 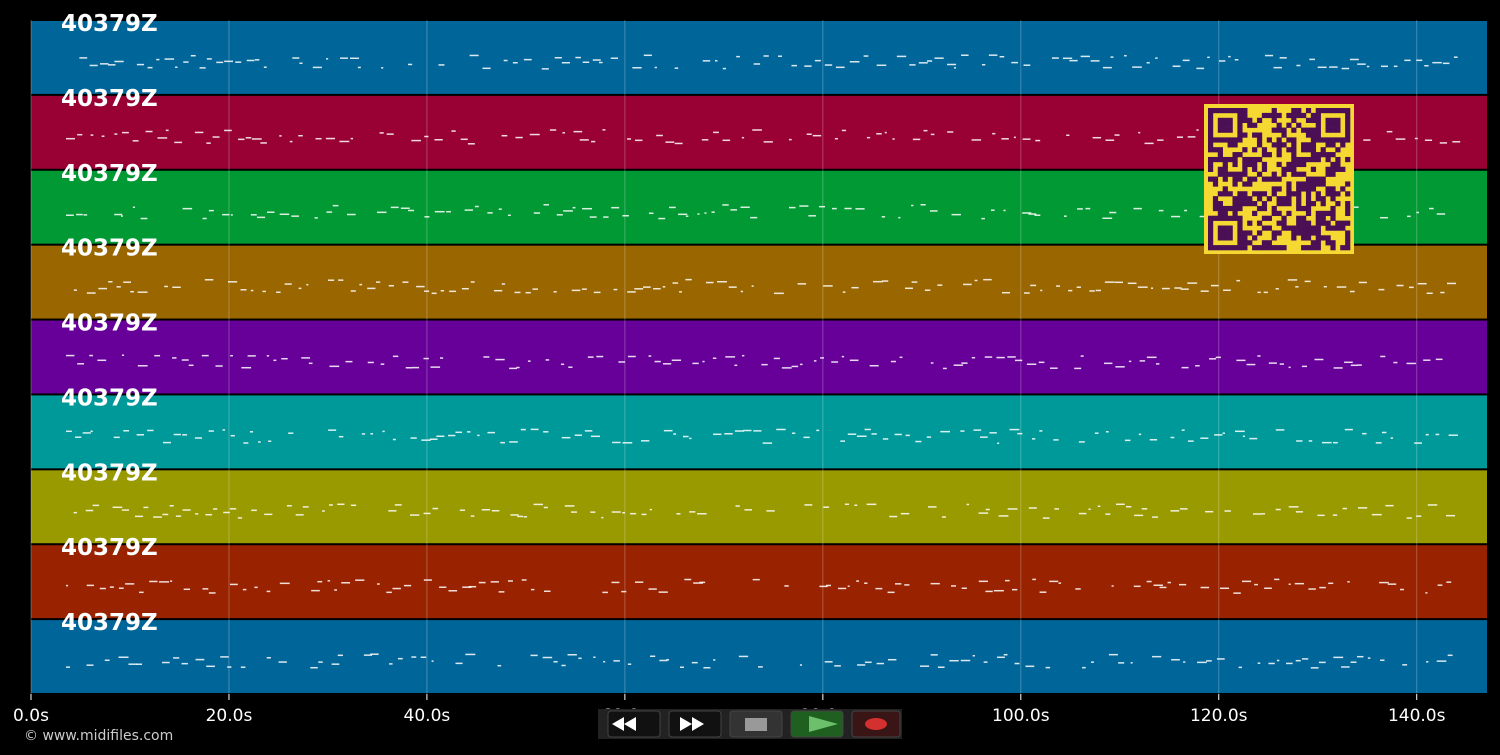 What do you see at coordinates (817, 724) in the screenshot?
I see `play-button` at bounding box center [817, 724].